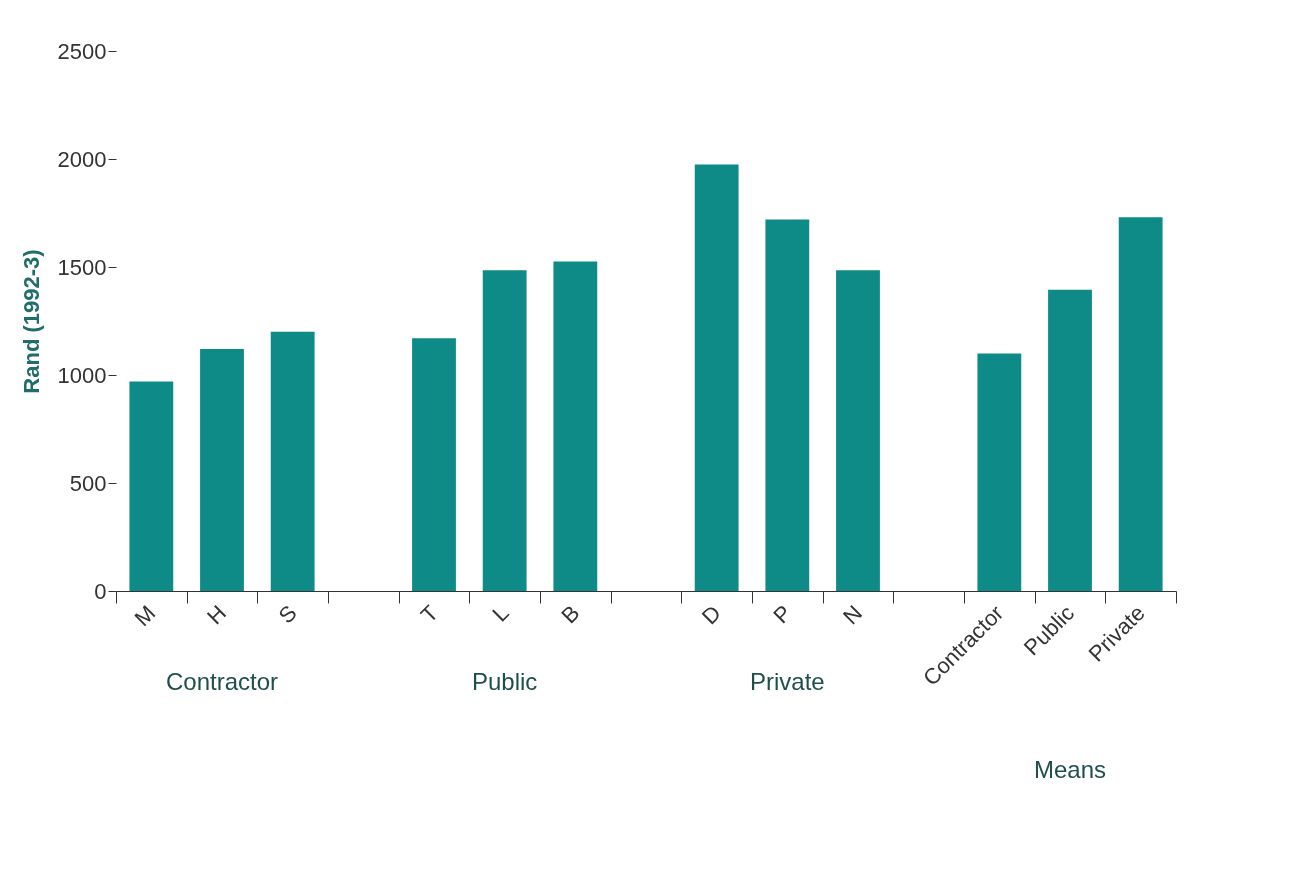 This screenshot has height=872, width=1300. I want to click on y-tick-label: 2000, so click(82, 159).